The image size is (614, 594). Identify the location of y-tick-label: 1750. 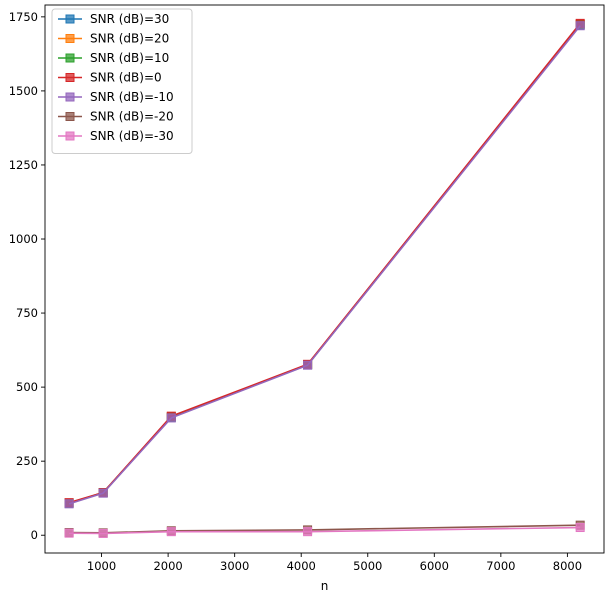
(23, 17).